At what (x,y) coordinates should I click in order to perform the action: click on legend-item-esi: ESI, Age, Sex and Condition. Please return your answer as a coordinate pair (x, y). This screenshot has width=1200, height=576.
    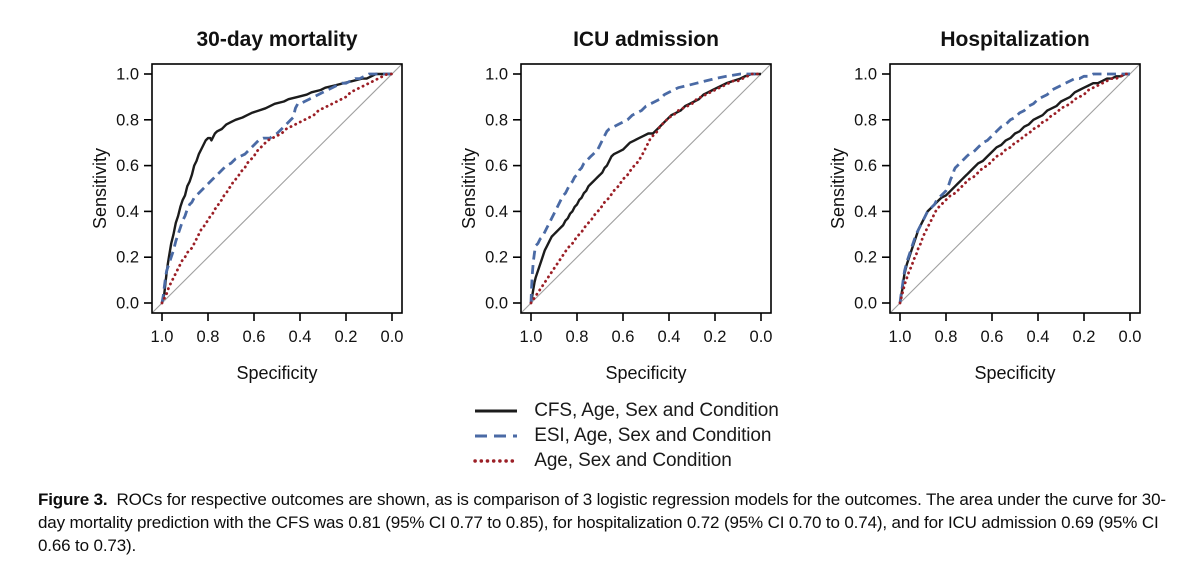
    Looking at the image, I should click on (625, 436).